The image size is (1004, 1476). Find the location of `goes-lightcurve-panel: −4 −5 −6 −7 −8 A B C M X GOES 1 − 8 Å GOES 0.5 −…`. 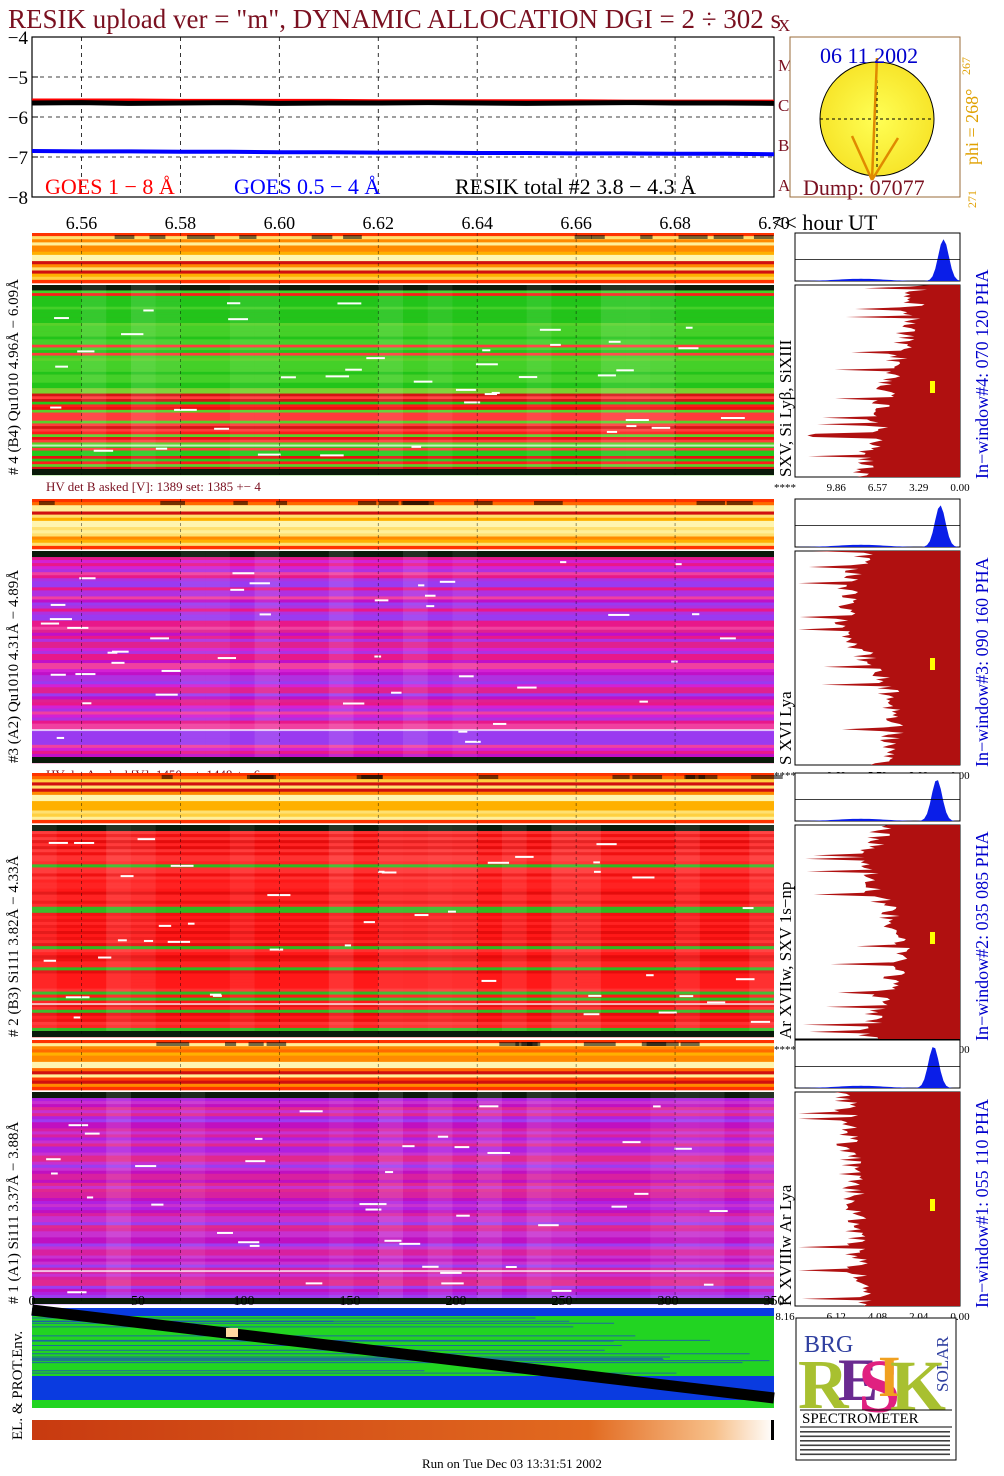

goes-lightcurve-panel: −4 −5 −6 −7 −8 A B C M X GOES 1 − 8 Å GOES 0.5 −… is located at coordinates (400, 112).